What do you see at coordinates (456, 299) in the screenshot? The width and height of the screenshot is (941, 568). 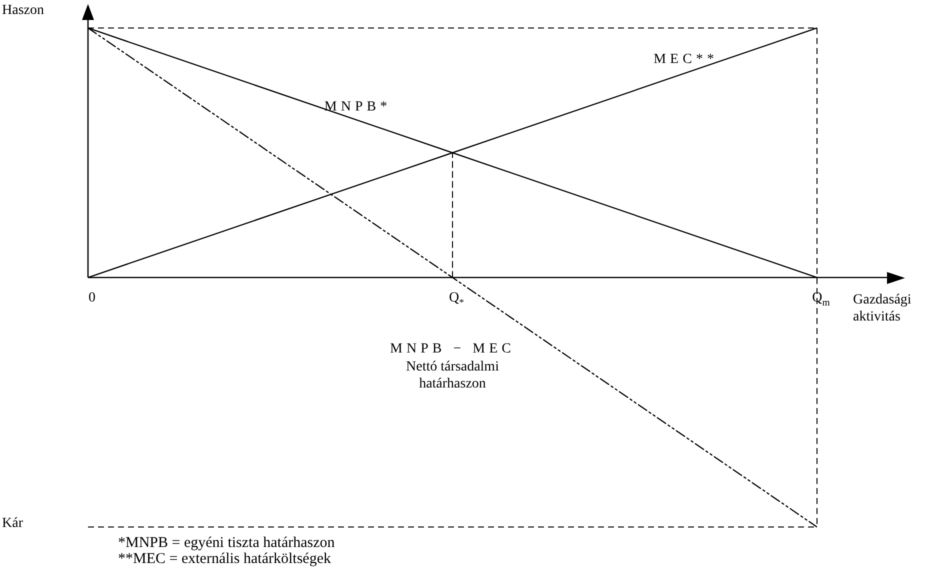 I see `x-tick-label: Q*` at bounding box center [456, 299].